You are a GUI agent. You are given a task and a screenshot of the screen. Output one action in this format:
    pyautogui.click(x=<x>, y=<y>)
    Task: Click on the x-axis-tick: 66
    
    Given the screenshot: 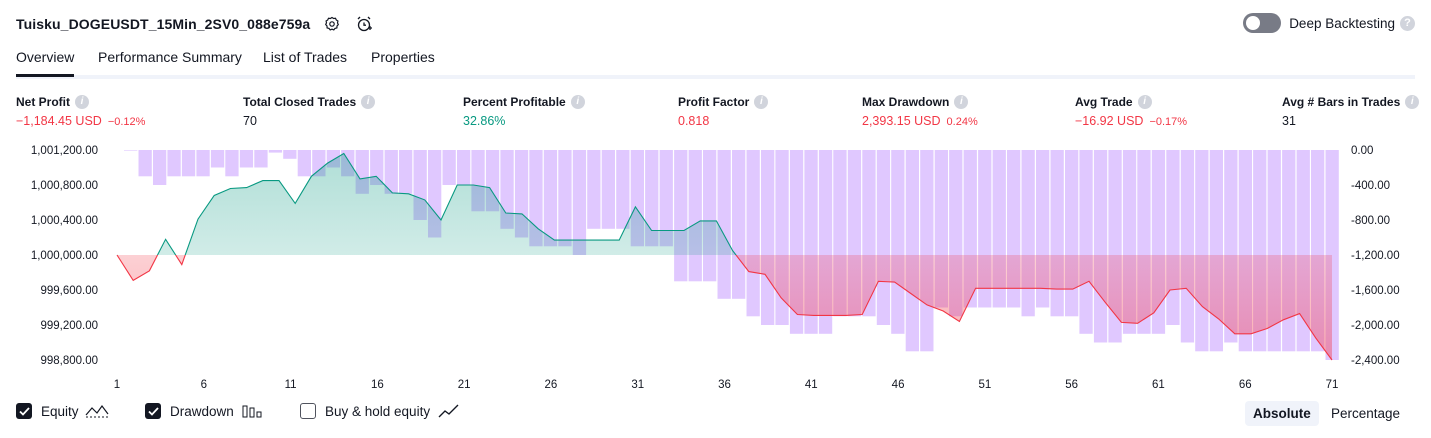 What is the action you would take?
    pyautogui.click(x=1245, y=385)
    